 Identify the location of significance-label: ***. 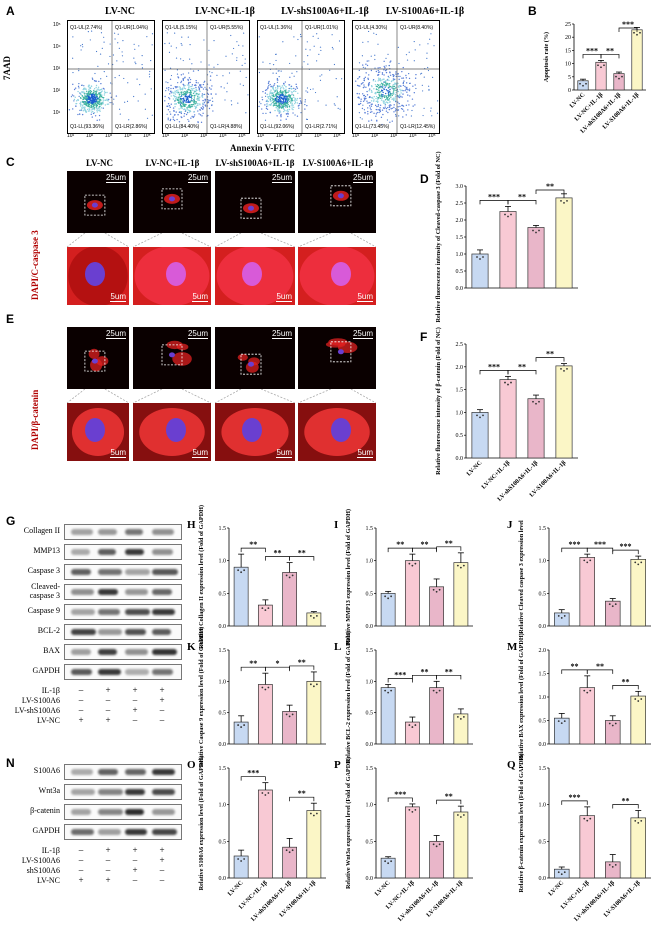
(400, 674).